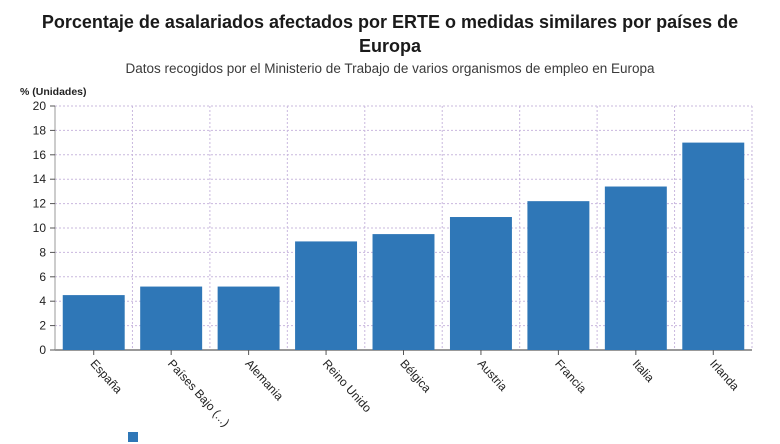 The height and width of the screenshot is (444, 780). What do you see at coordinates (133, 437) in the screenshot?
I see `legend-swatch` at bounding box center [133, 437].